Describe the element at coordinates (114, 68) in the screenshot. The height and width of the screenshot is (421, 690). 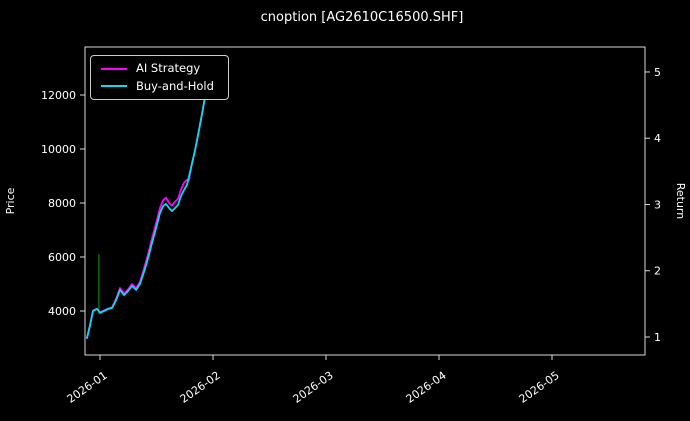
I see `legend-line-swatch-ai-strategy` at that location.